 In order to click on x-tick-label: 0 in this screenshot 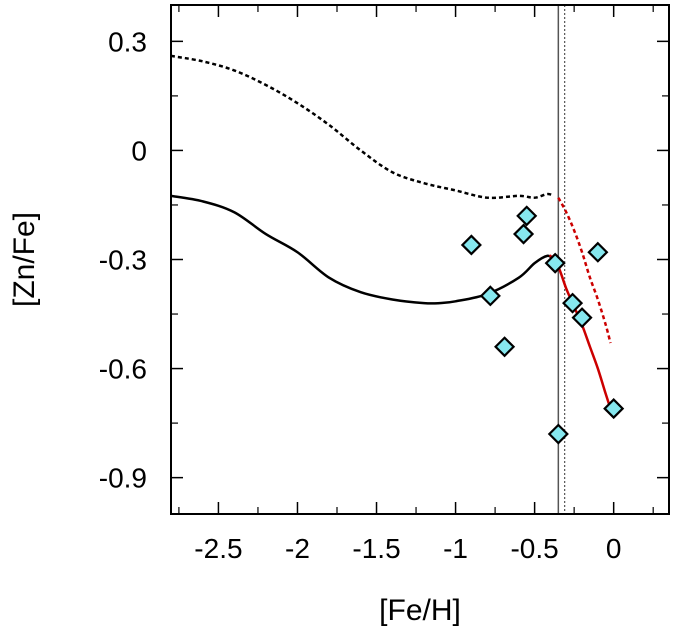, I will do `click(614, 548)`.